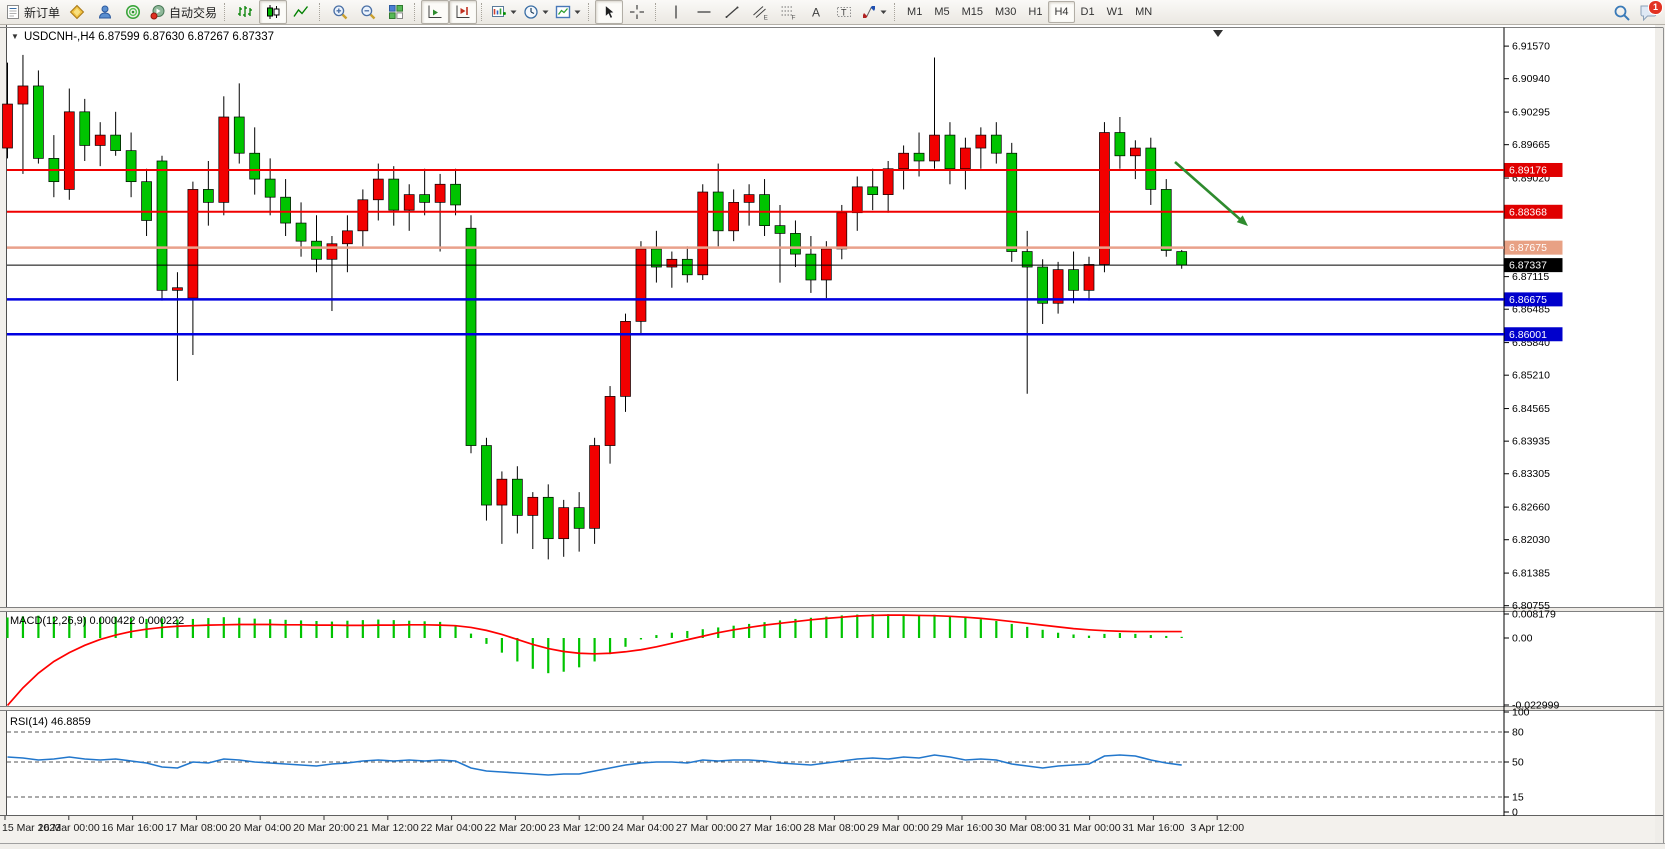  What do you see at coordinates (676, 12) in the screenshot?
I see `vertical-line-button` at bounding box center [676, 12].